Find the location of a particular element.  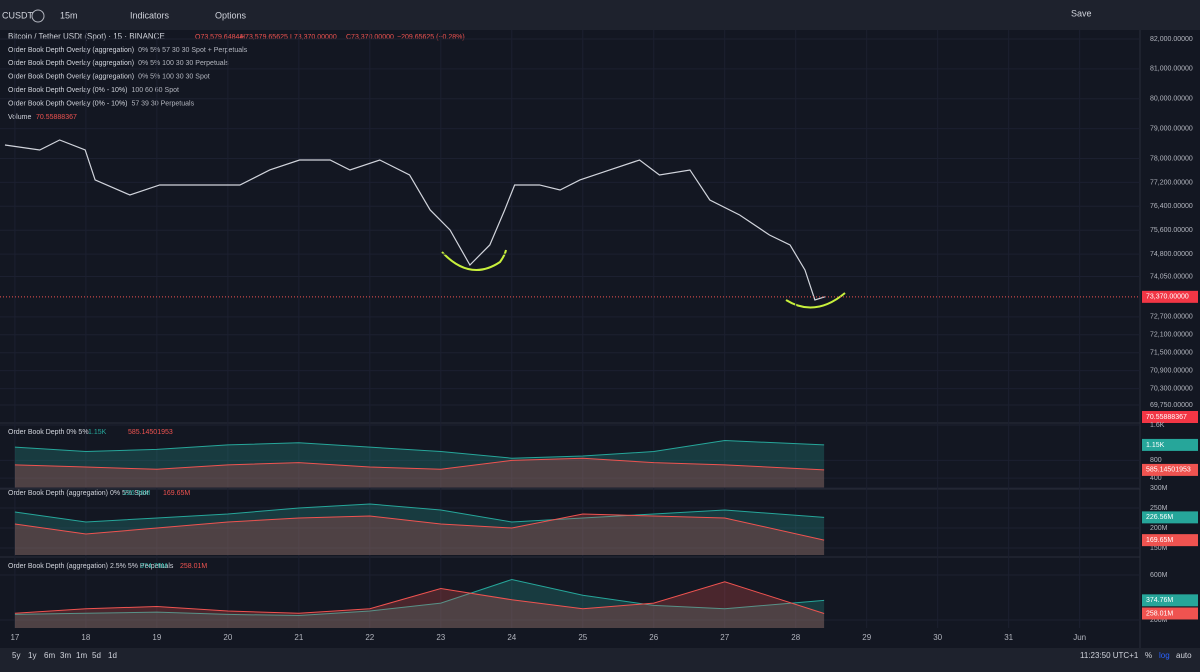

y-tick-label: 74,050.00000 is located at coordinates (1171, 276).